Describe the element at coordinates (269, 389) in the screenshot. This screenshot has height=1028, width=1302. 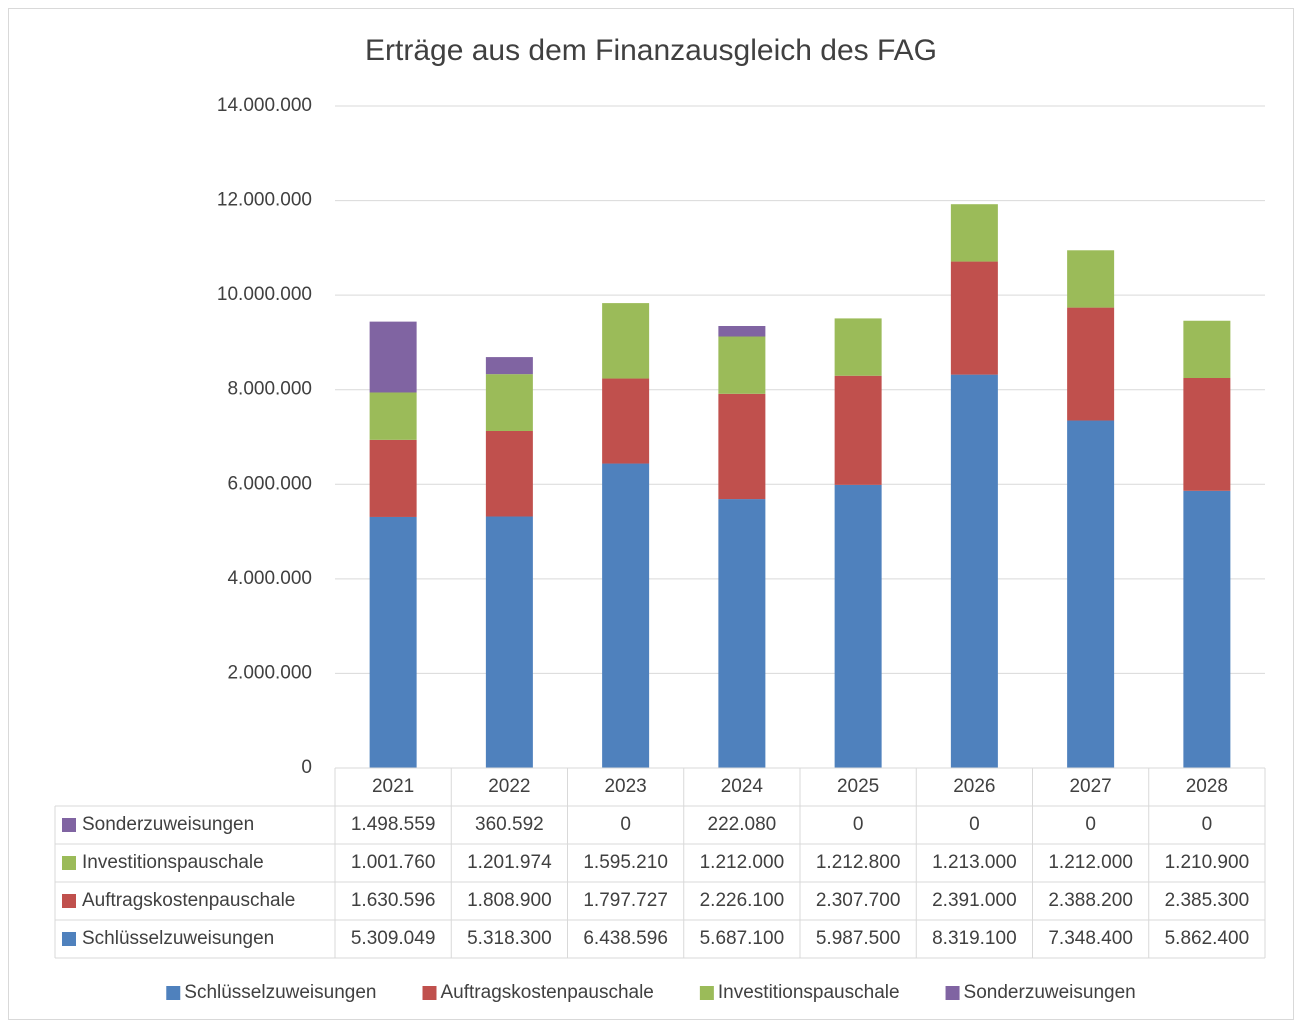
I see `y-tick-label: 8.000.000` at that location.